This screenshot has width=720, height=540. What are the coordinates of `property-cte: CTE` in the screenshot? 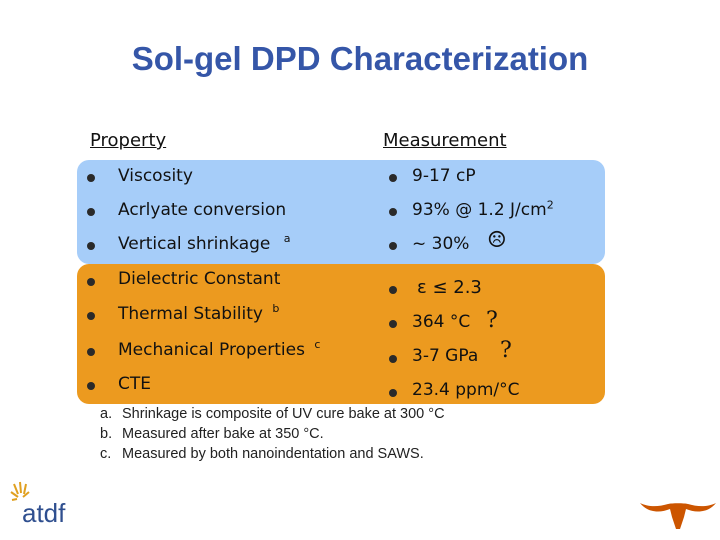 It's located at (134, 384).